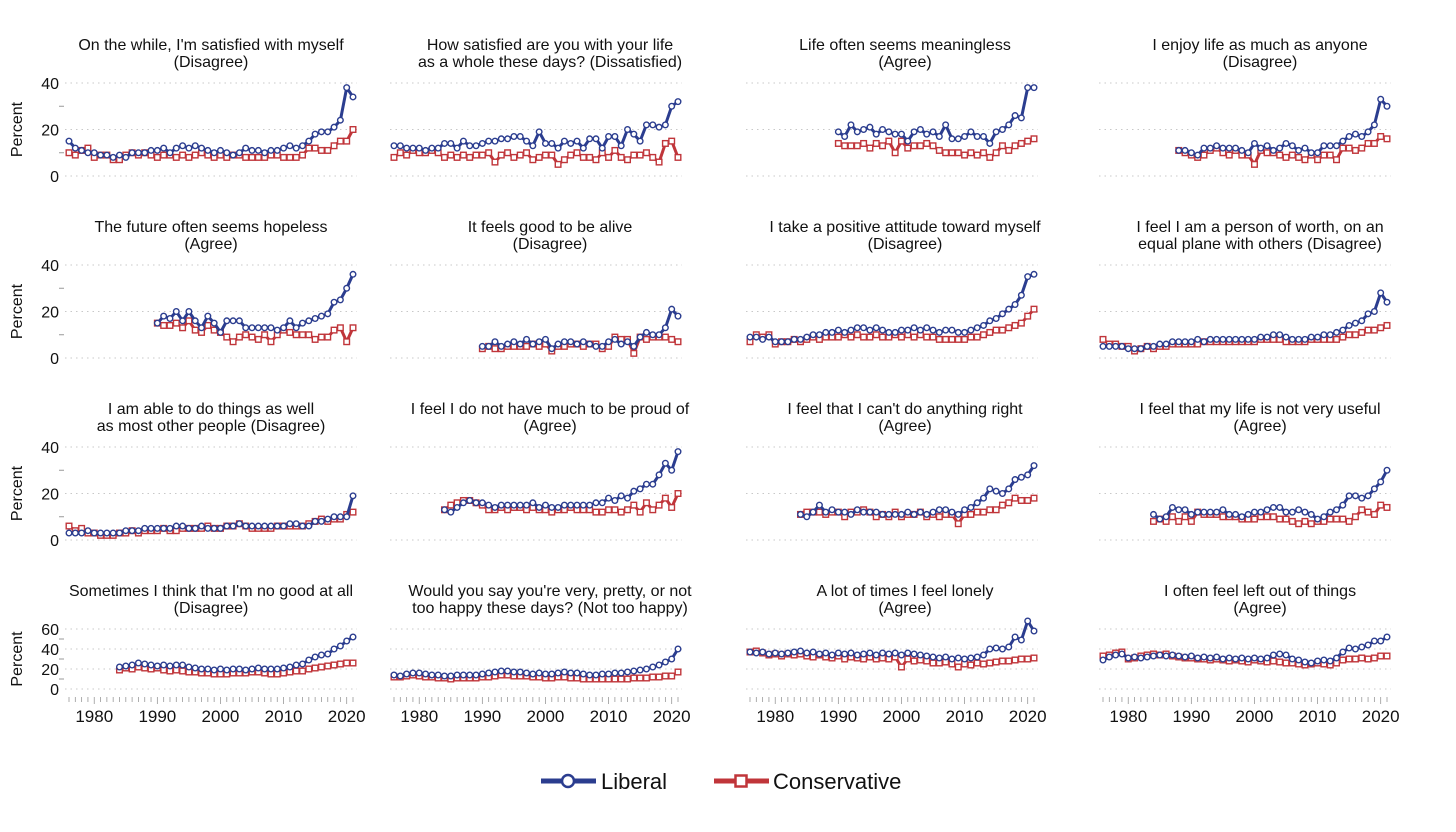  I want to click on series-line-liberal, so click(536, 126).